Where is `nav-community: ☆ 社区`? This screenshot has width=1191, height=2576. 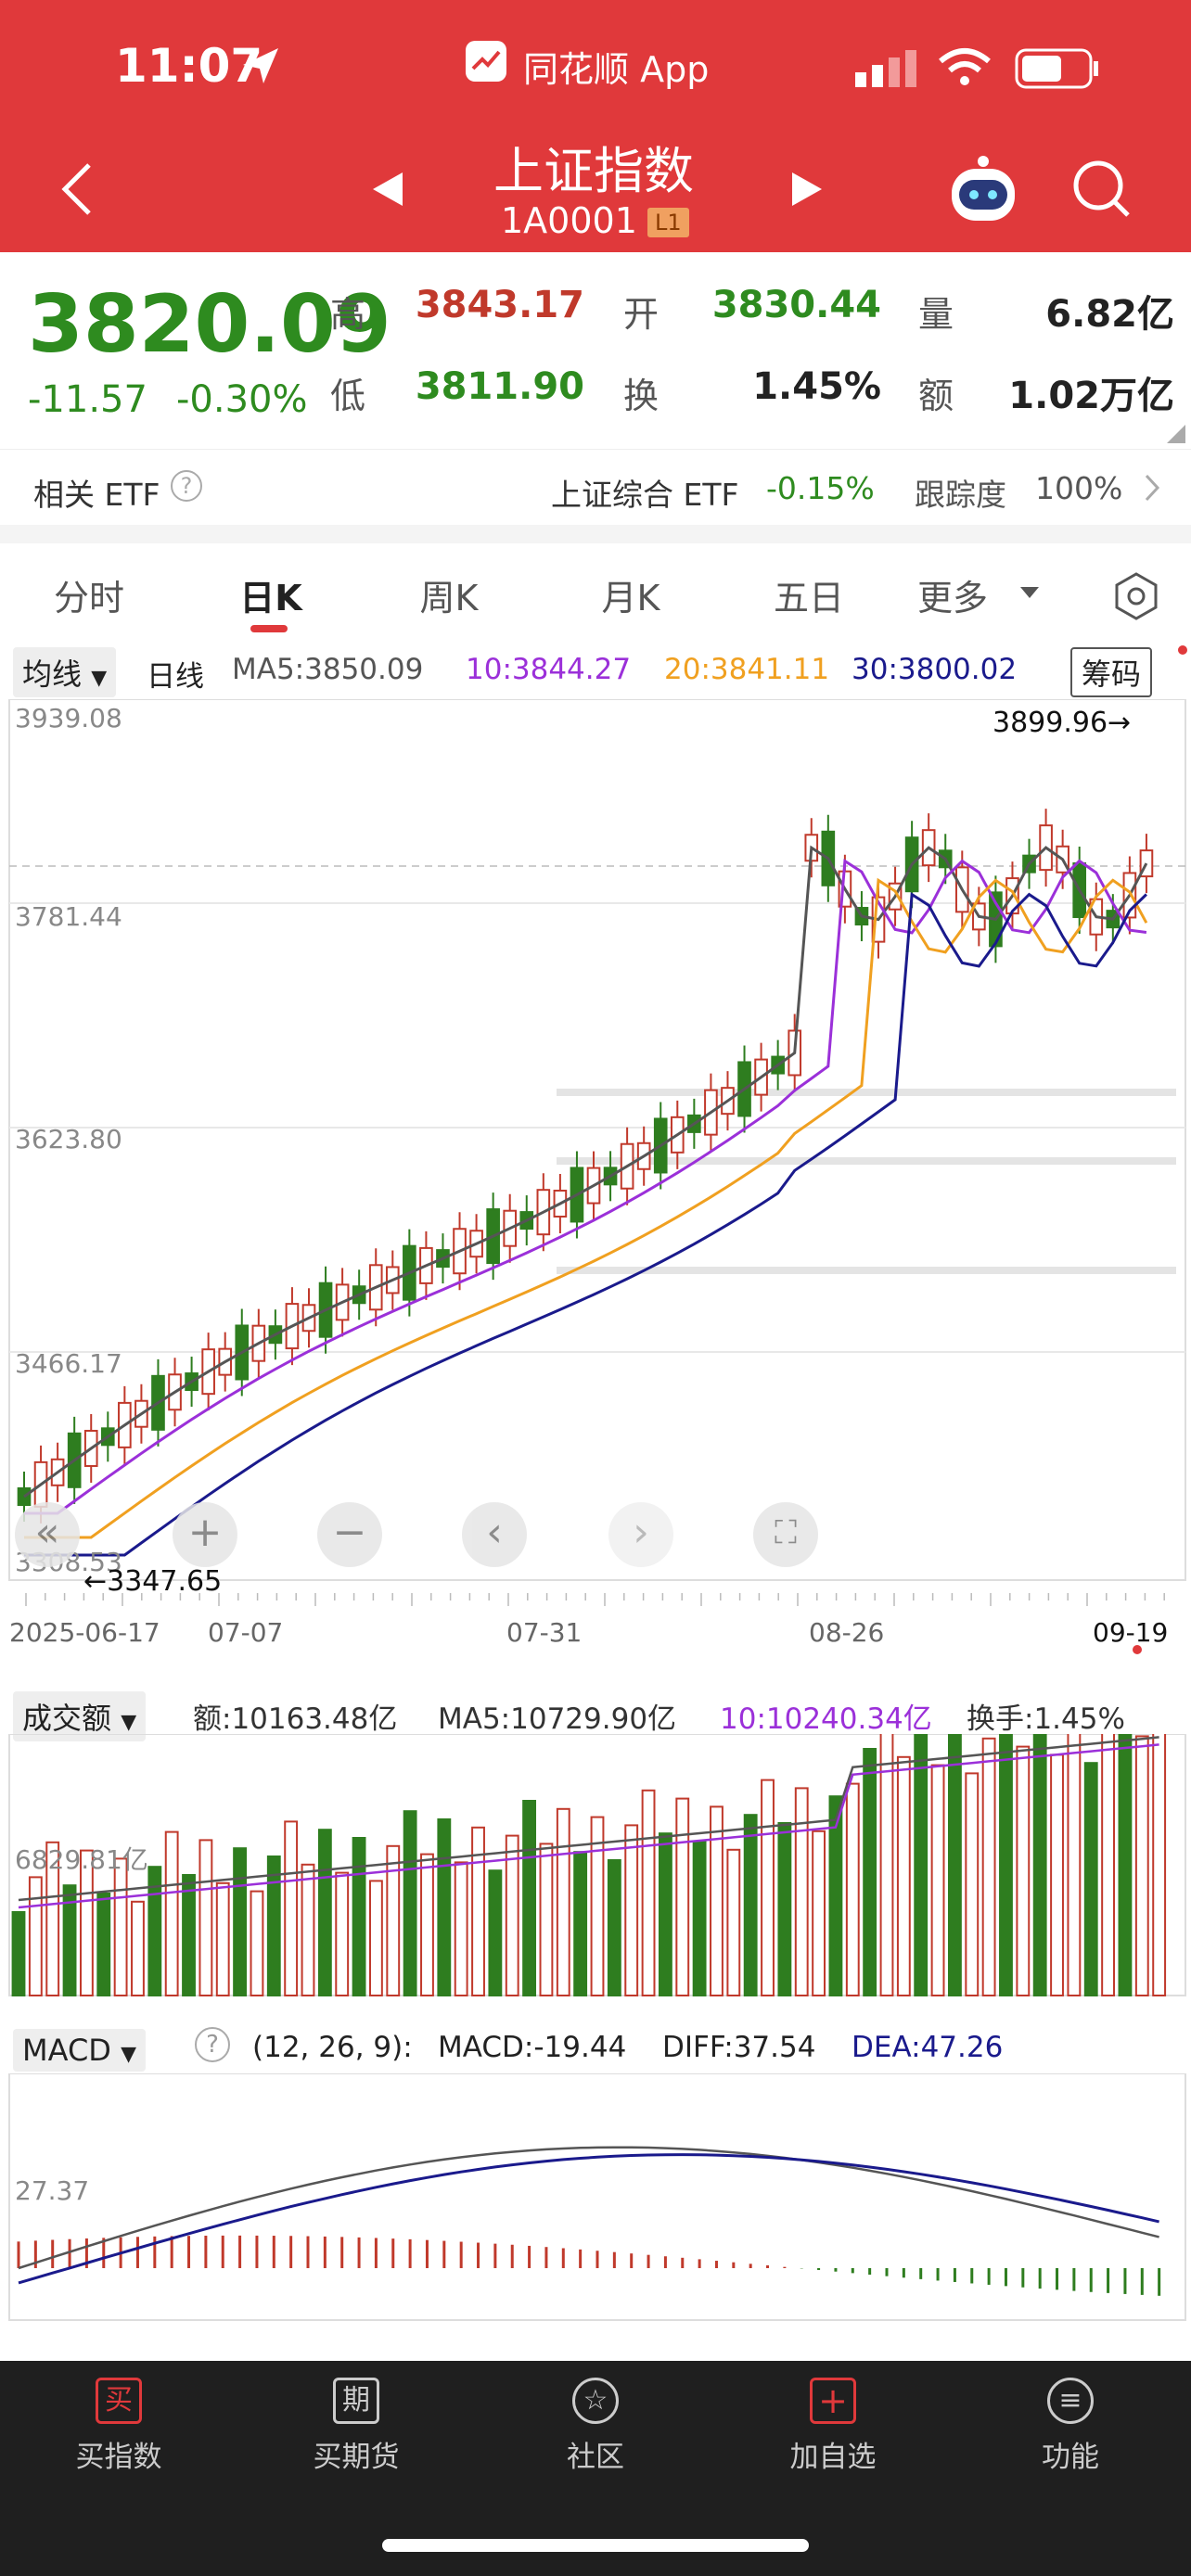 nav-community: ☆ 社区 is located at coordinates (595, 2426).